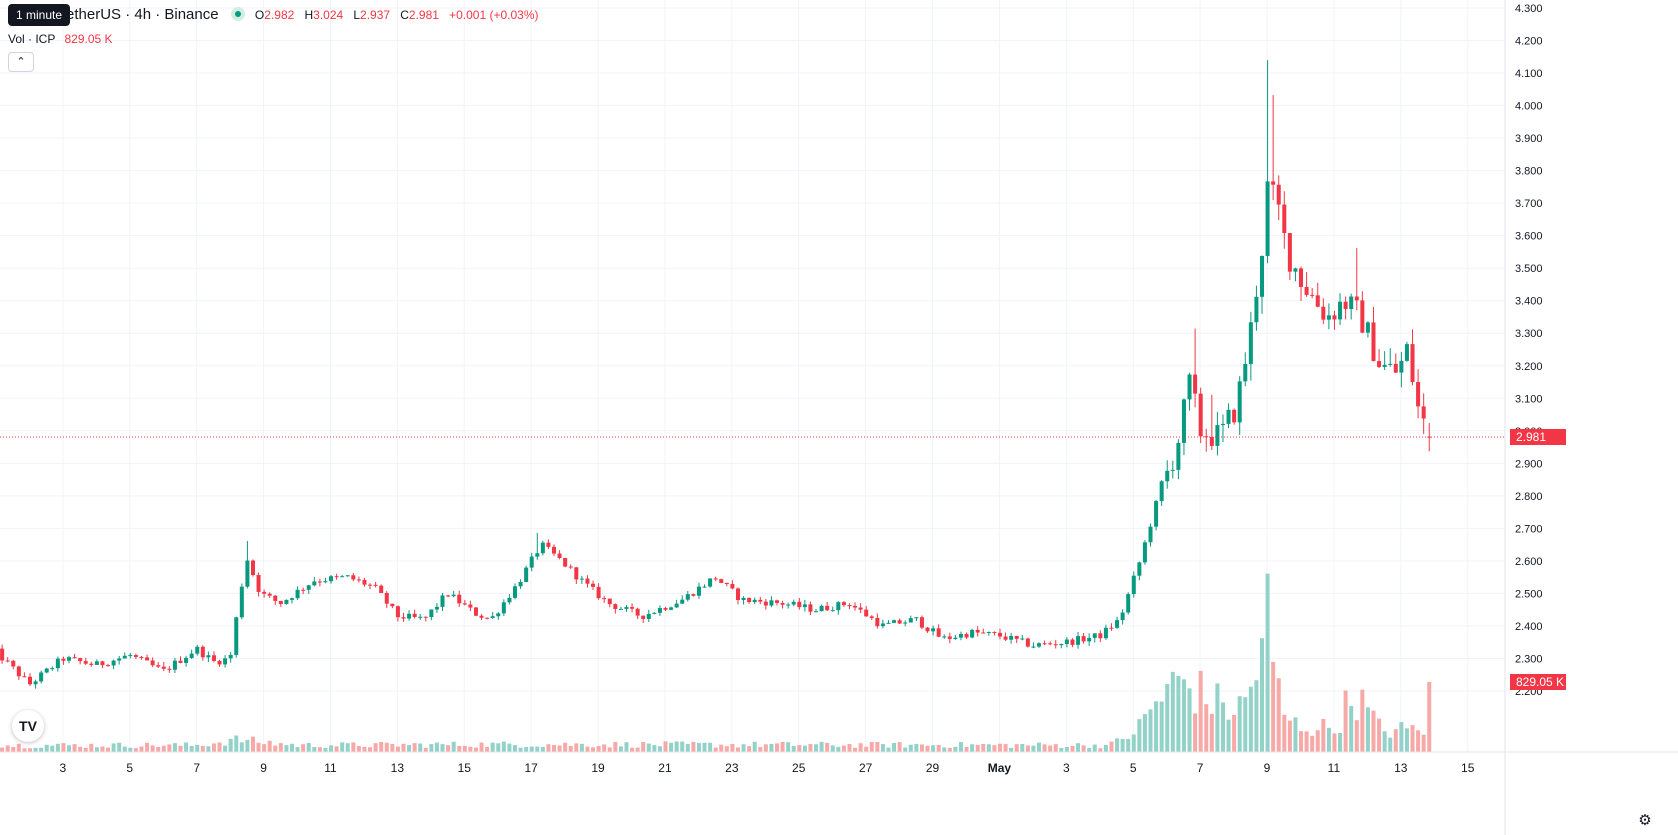 This screenshot has height=835, width=1678. I want to click on y-tick-label: 3.300, so click(1529, 334).